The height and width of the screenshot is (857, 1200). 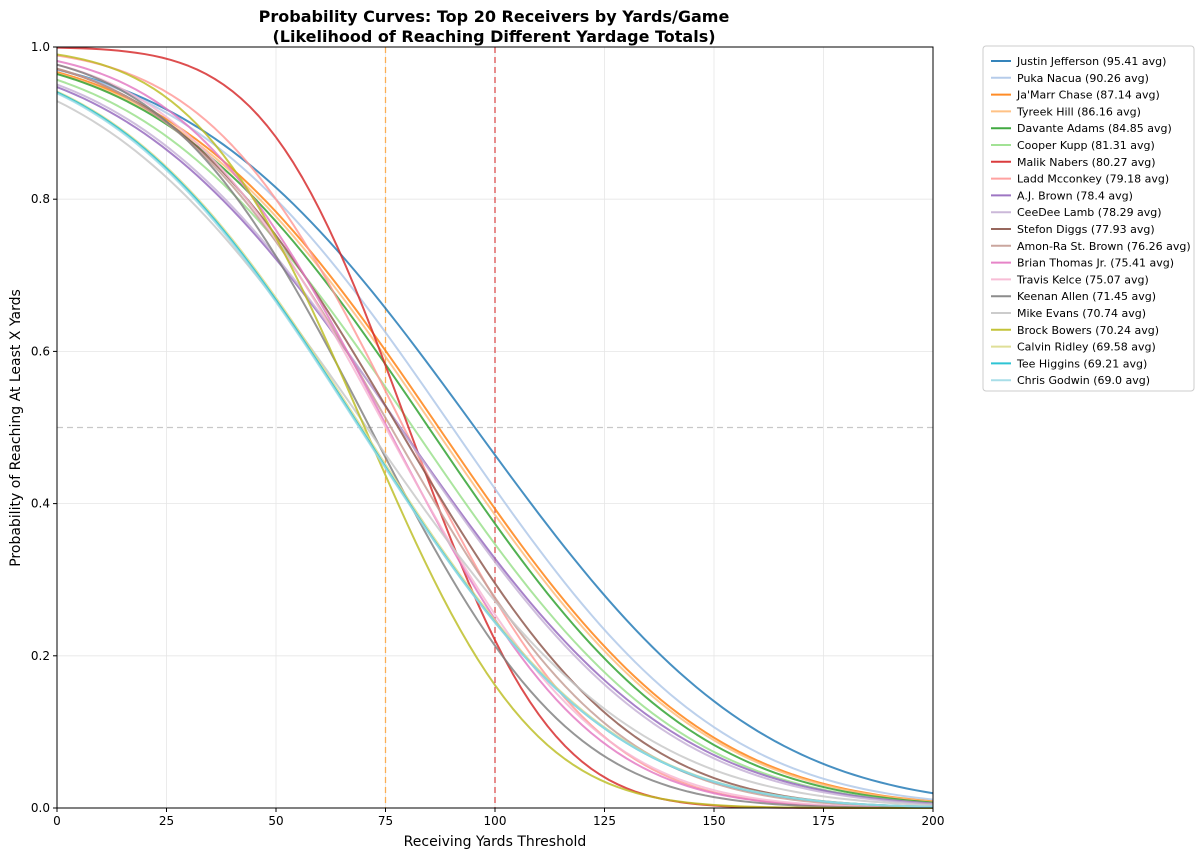 What do you see at coordinates (1089, 212) in the screenshot?
I see `legend-label: CeeDee Lamb (78.29 avg)` at bounding box center [1089, 212].